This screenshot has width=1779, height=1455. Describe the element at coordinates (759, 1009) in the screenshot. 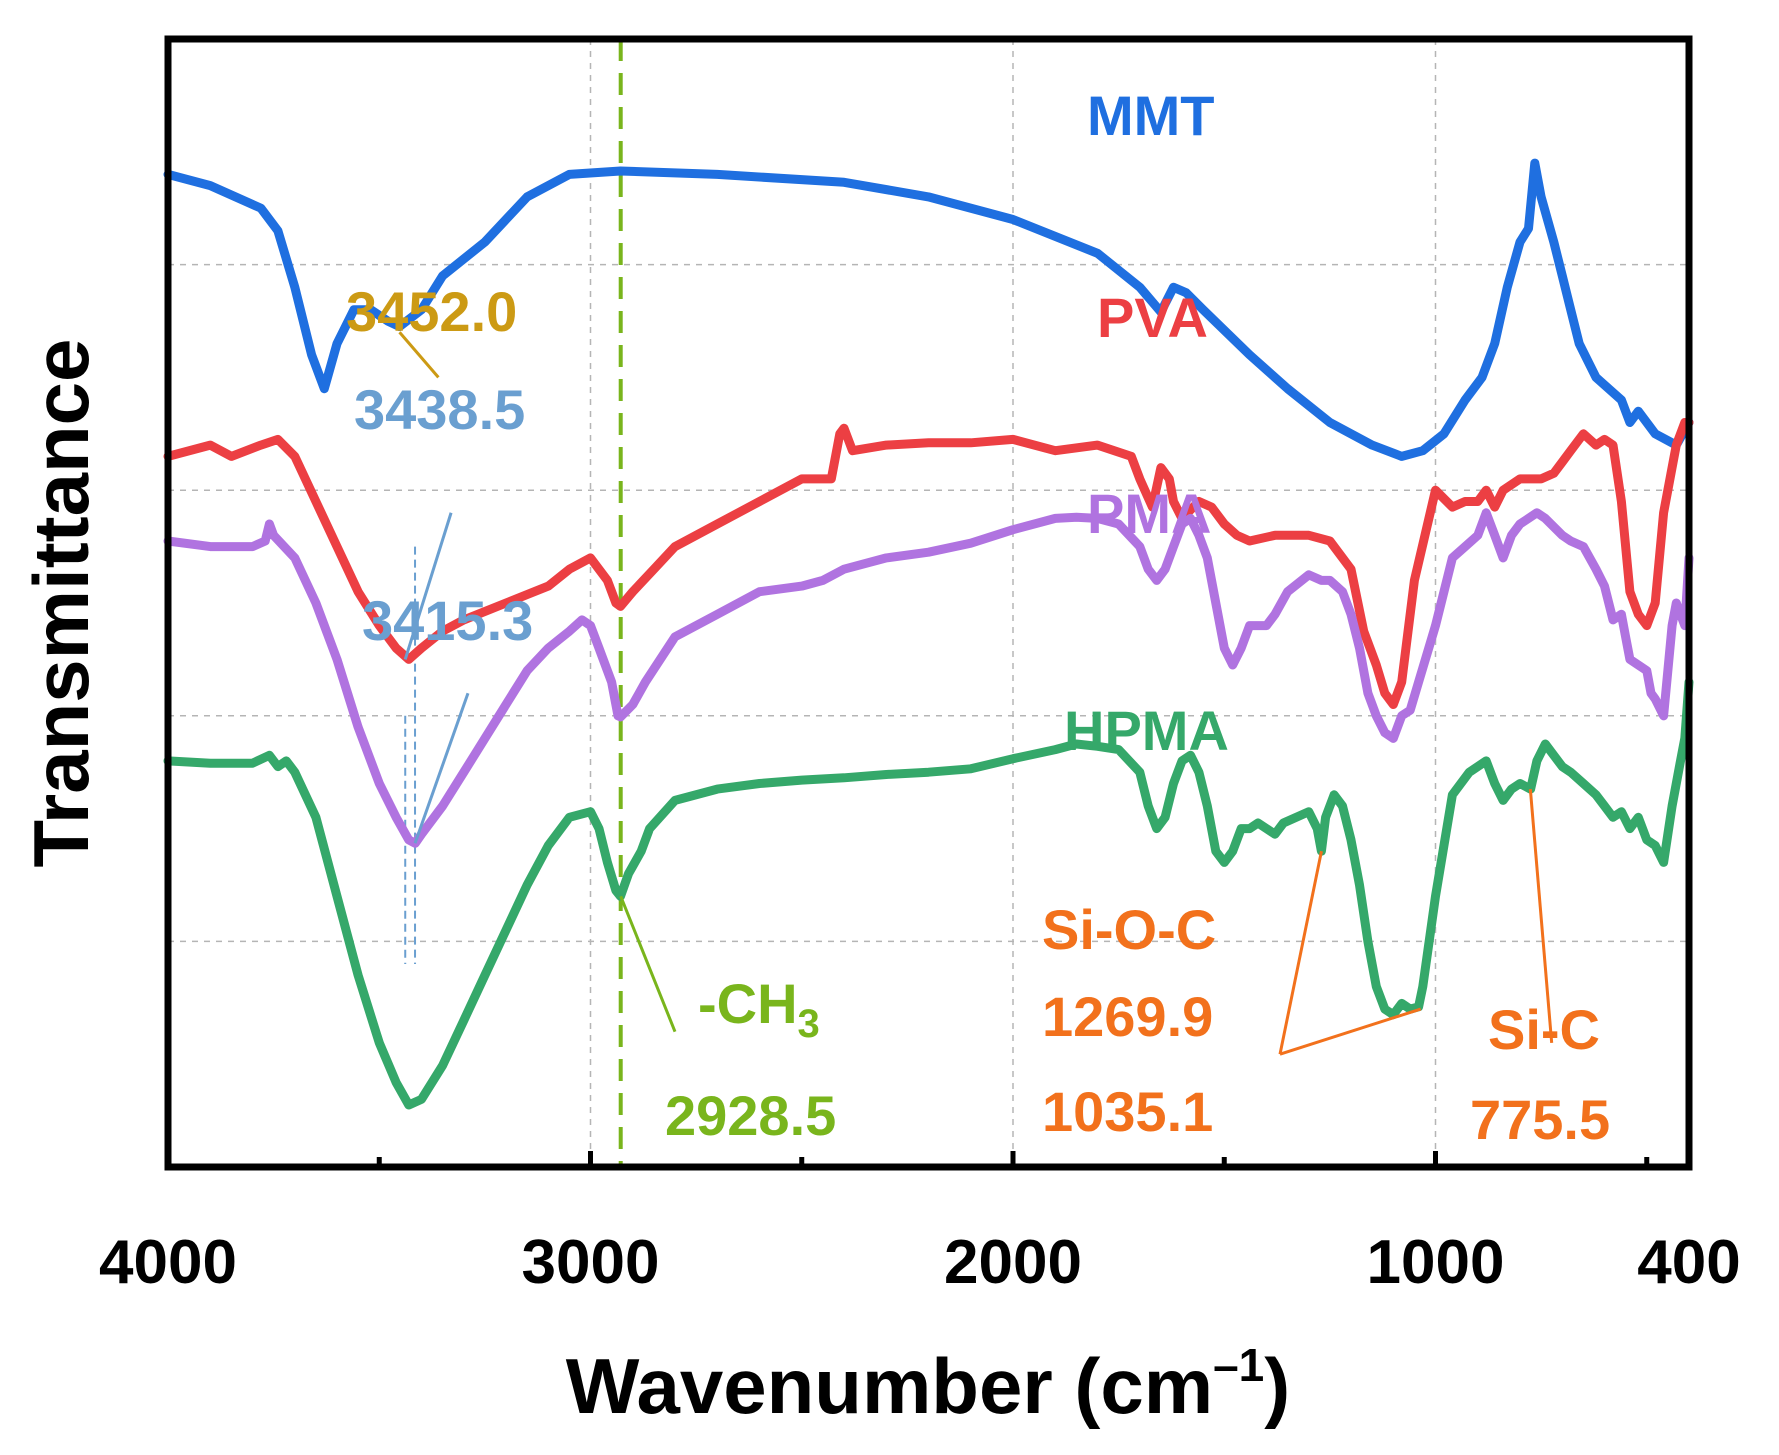

I see `annotation-ch3: -CH3` at that location.